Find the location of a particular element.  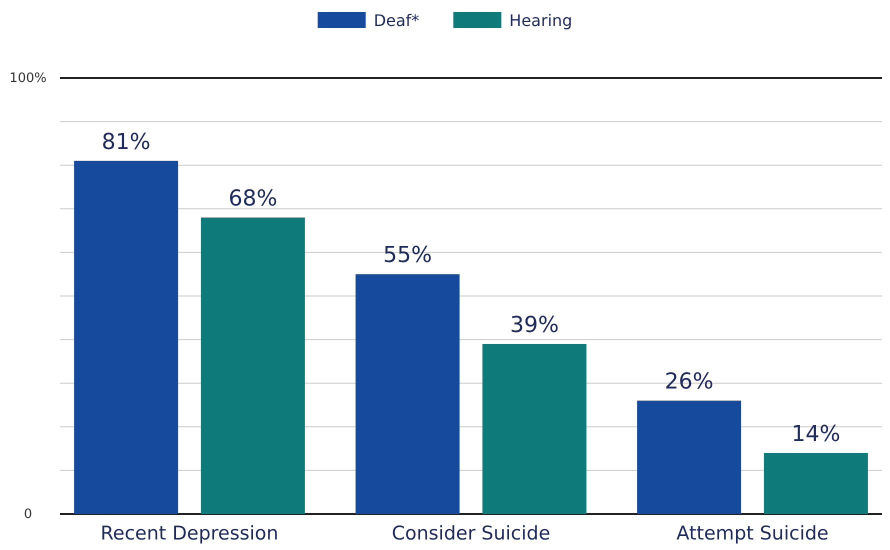

legend-label: Hearing is located at coordinates (540, 20).